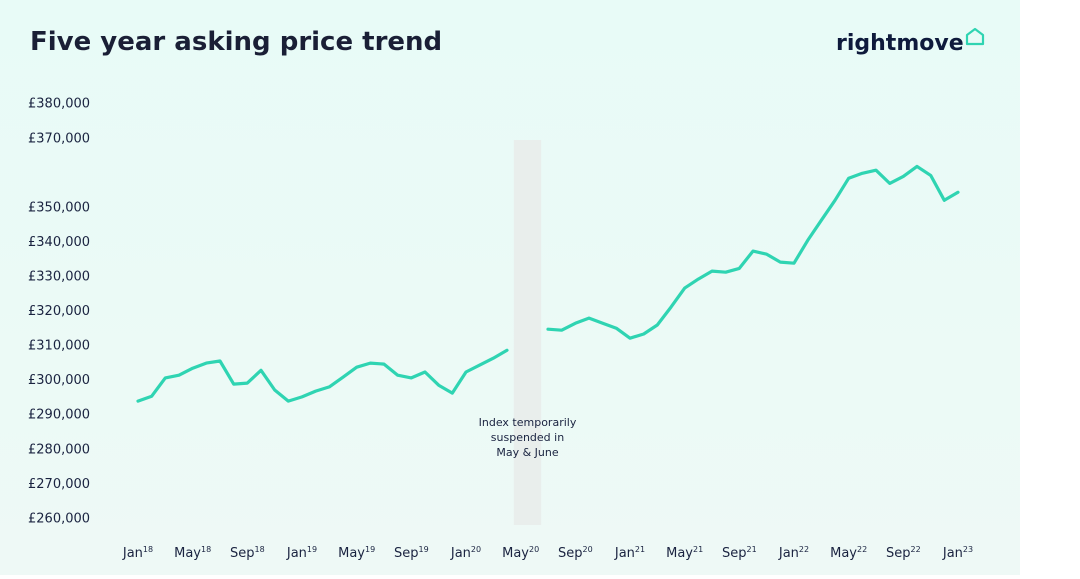 Image resolution: width=1080 pixels, height=579 pixels. What do you see at coordinates (59, 311) in the screenshot?
I see `y-tick-label: £320,000` at bounding box center [59, 311].